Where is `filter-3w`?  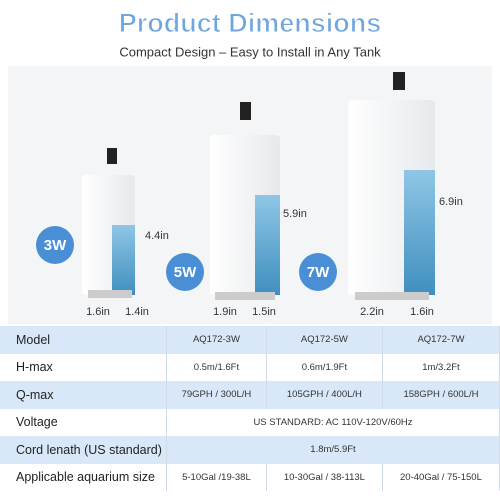 filter-3w is located at coordinates (108, 223).